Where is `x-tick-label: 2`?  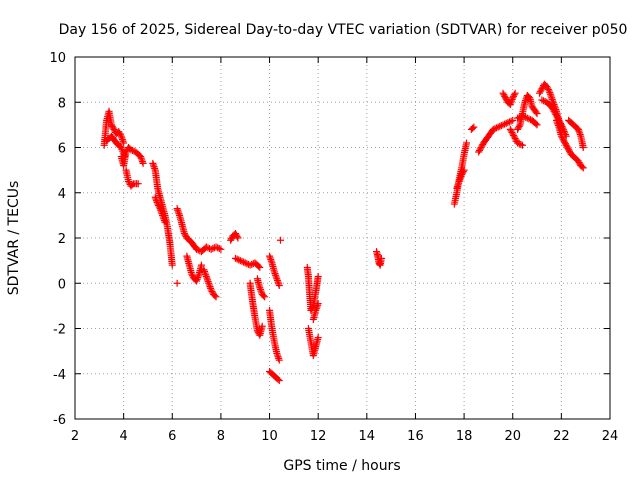
x-tick-label: 2 is located at coordinates (75, 436).